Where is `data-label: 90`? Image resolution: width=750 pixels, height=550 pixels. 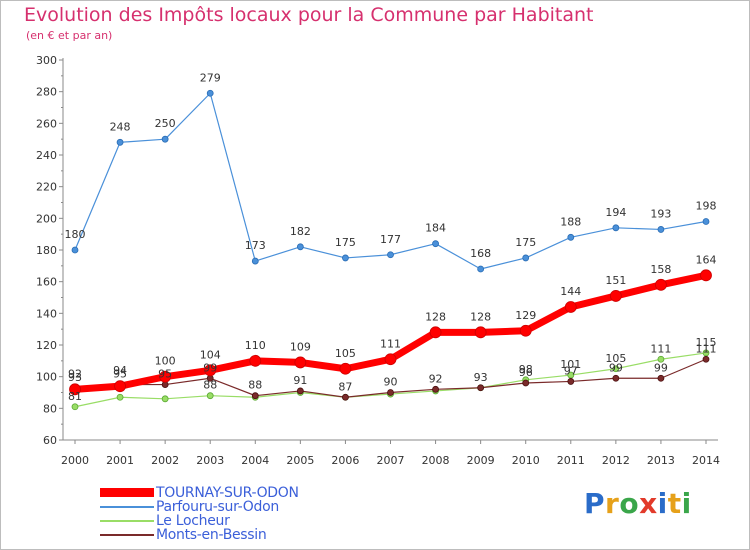 data-label: 90 is located at coordinates (391, 382).